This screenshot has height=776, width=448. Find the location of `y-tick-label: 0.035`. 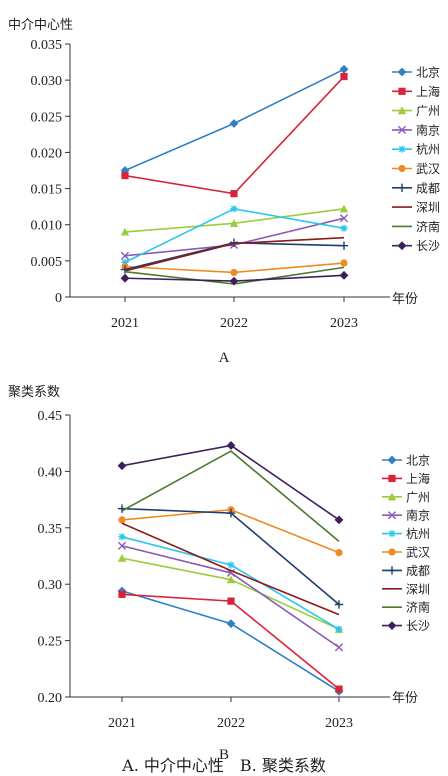

y-tick-label: 0.035 is located at coordinates (47, 45).